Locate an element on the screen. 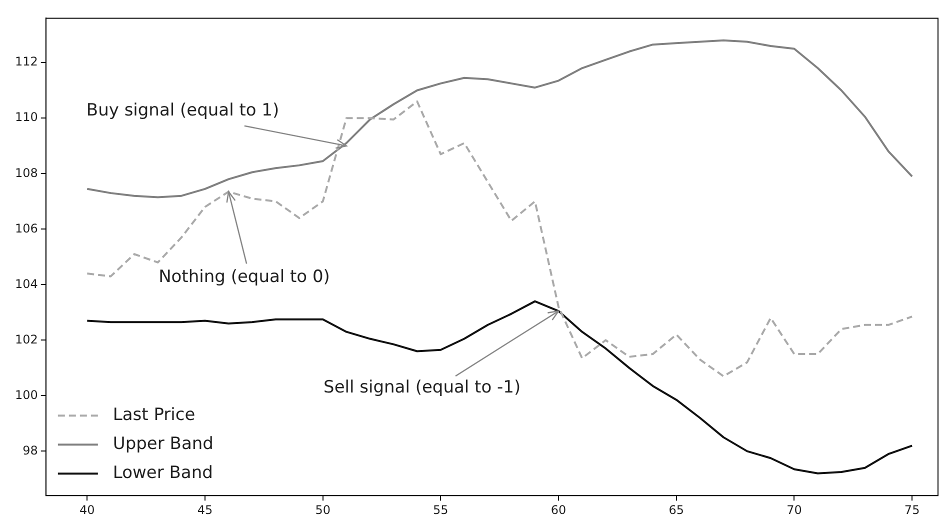  x-tick-label: 45 is located at coordinates (205, 509).